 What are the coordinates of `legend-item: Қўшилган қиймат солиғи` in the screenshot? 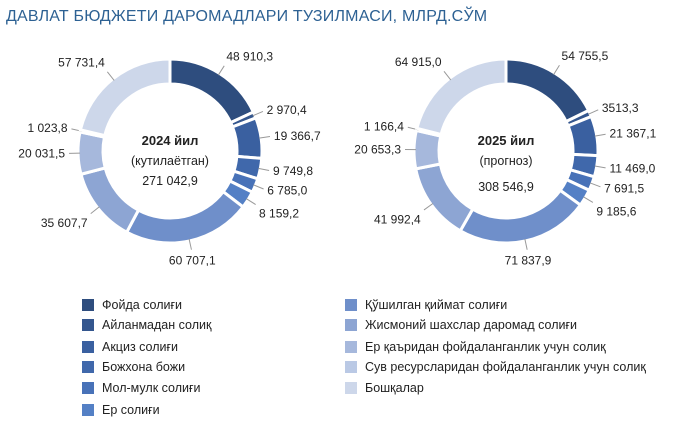 It's located at (426, 305).